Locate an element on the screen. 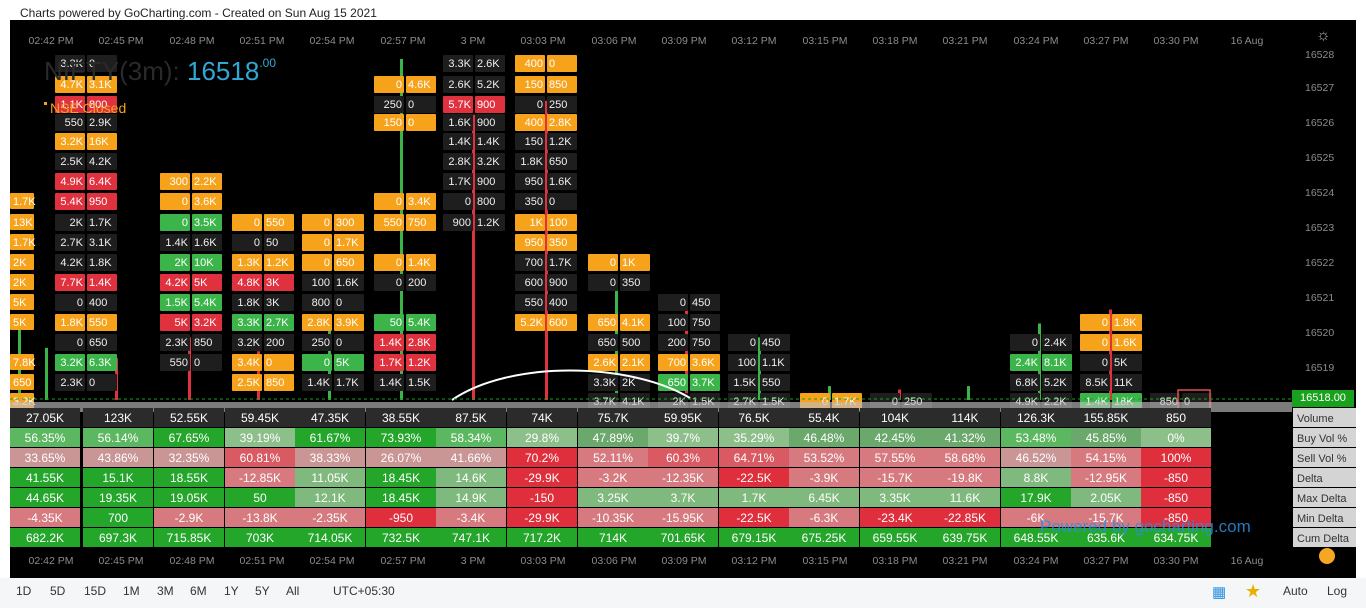  orb-icon is located at coordinates (1327, 556).